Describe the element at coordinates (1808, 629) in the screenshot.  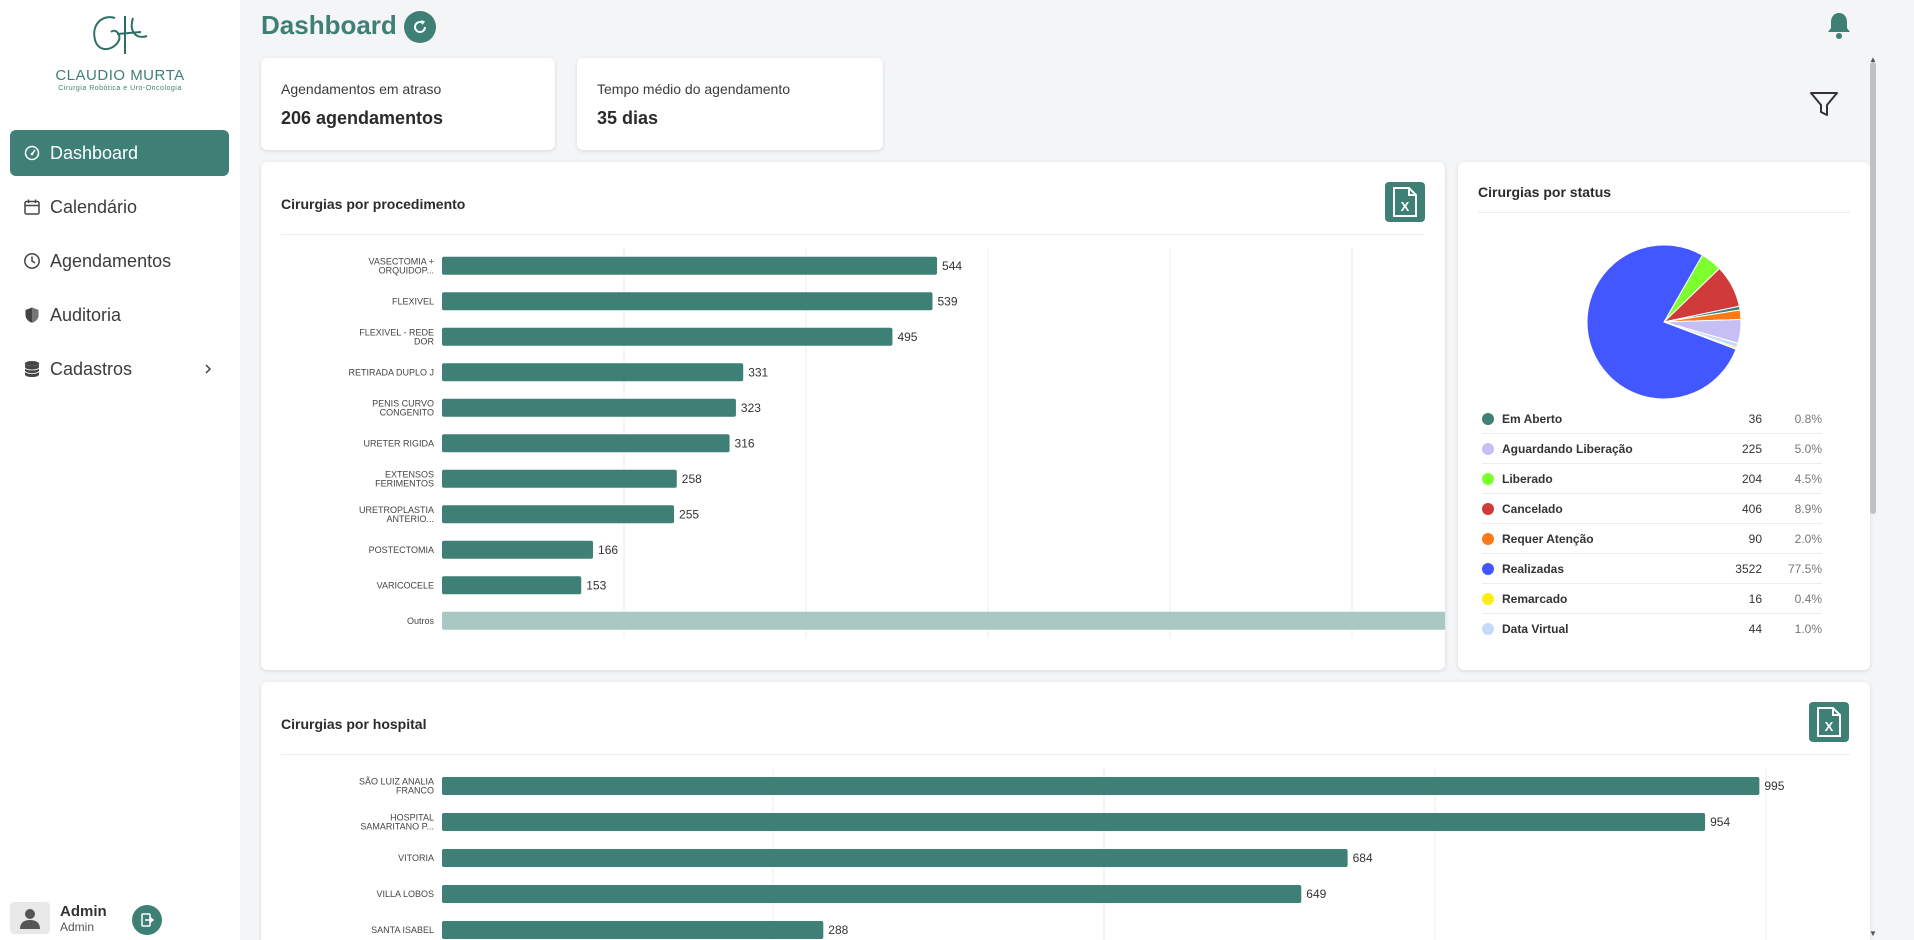
I see `legend-percent: 1.0%` at that location.